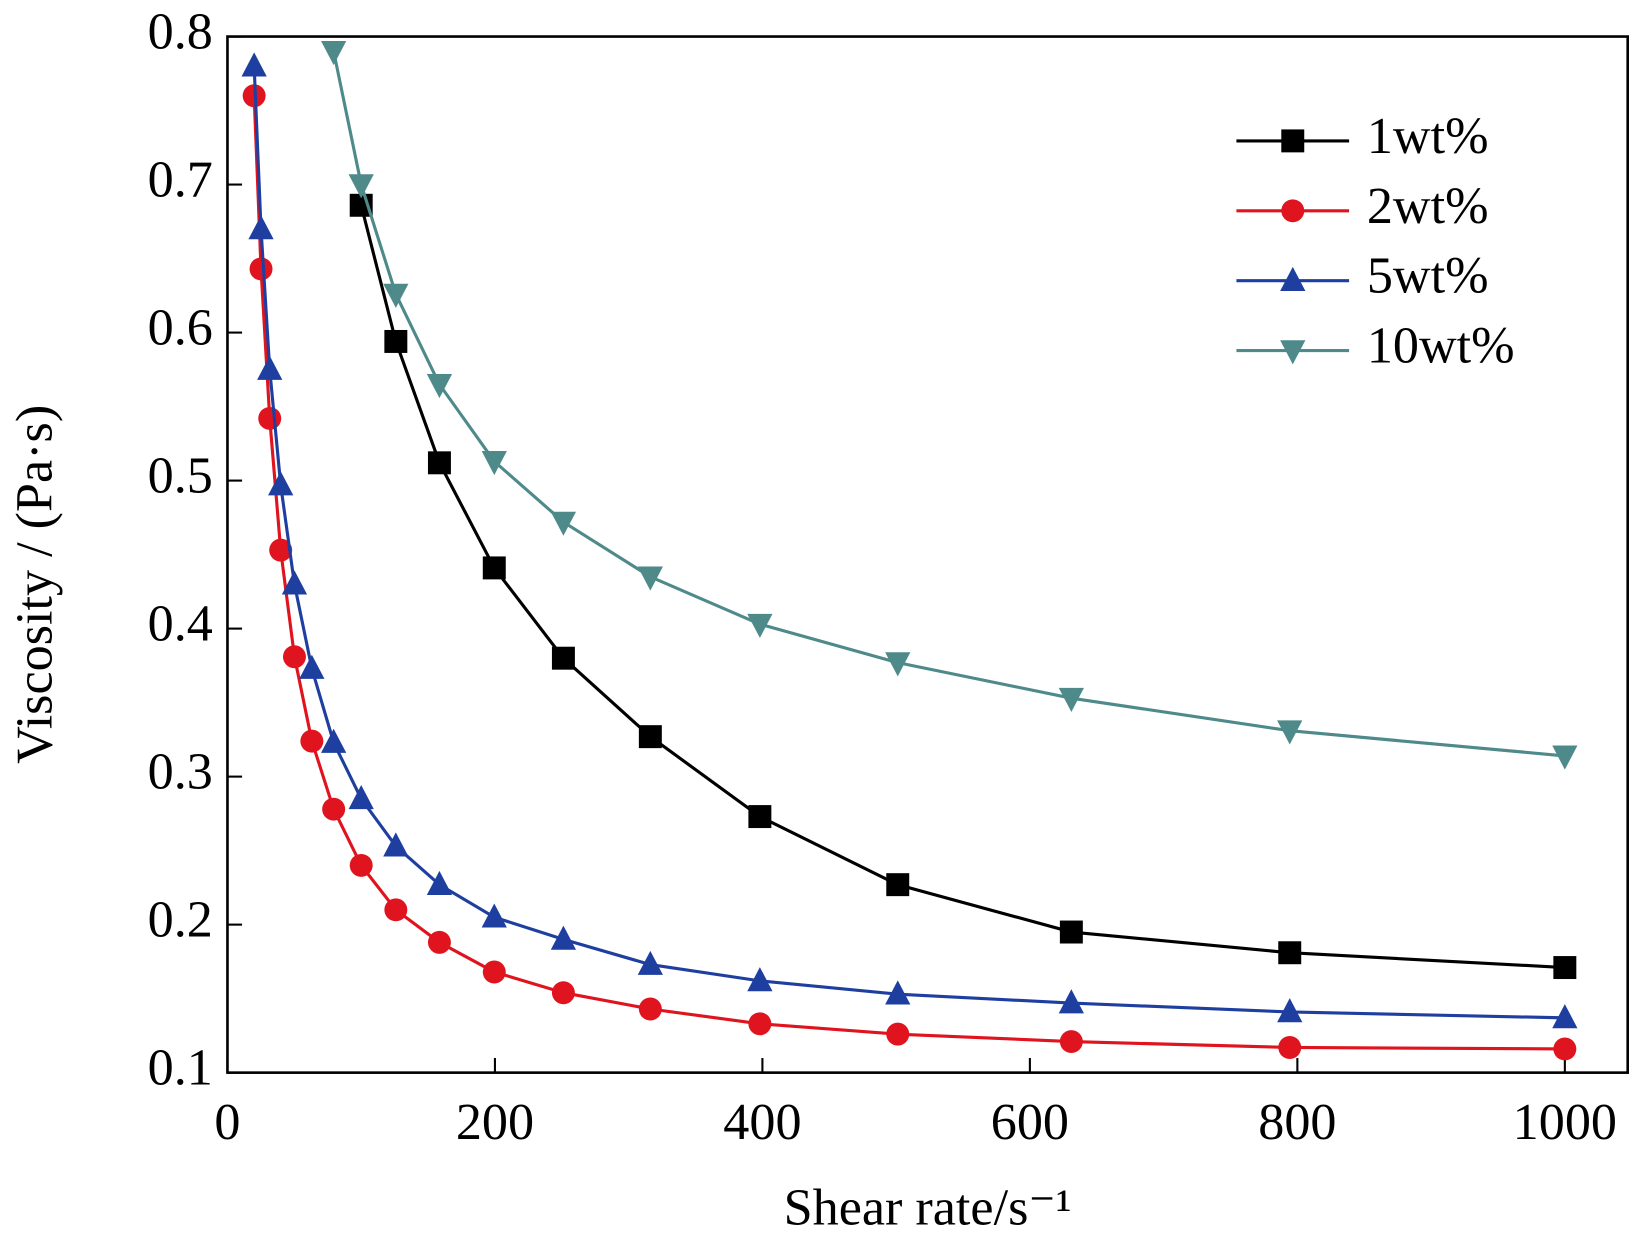  What do you see at coordinates (928, 1207) in the screenshot?
I see `x-axis-title: Shear rate/s⁻¹` at bounding box center [928, 1207].